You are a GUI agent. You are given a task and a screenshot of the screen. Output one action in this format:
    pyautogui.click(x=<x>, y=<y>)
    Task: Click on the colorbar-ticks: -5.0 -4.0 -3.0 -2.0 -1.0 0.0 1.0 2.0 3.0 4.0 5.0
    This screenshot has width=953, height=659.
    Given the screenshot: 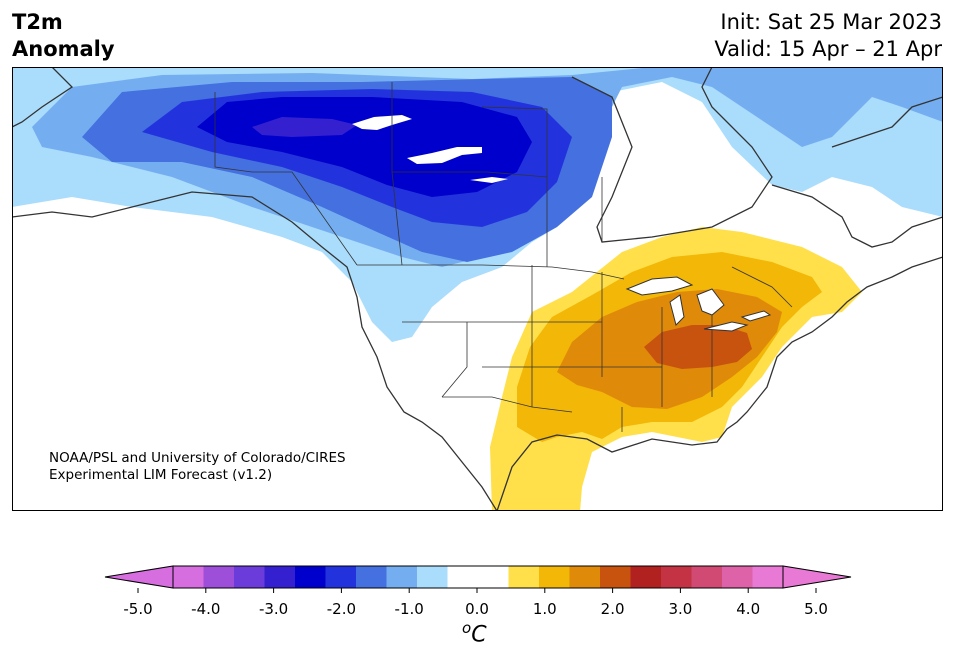 What is the action you would take?
    pyautogui.click(x=475, y=603)
    